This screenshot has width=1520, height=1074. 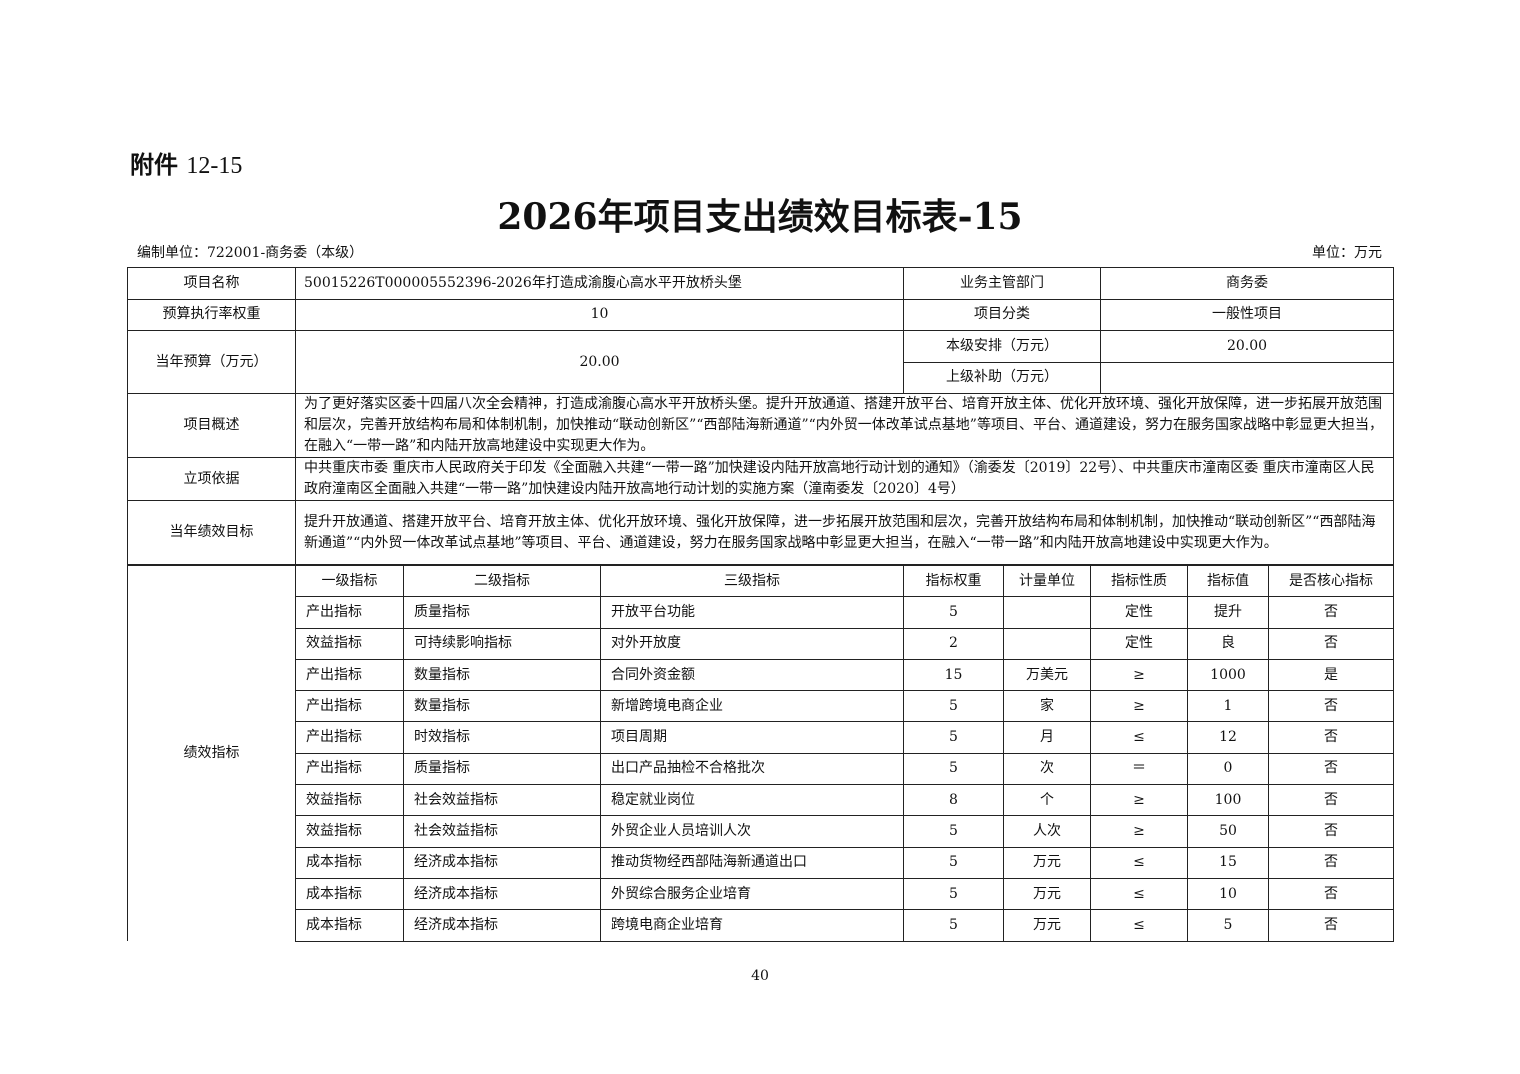 I want to click on column-header: 三级指标, so click(x=752, y=581).